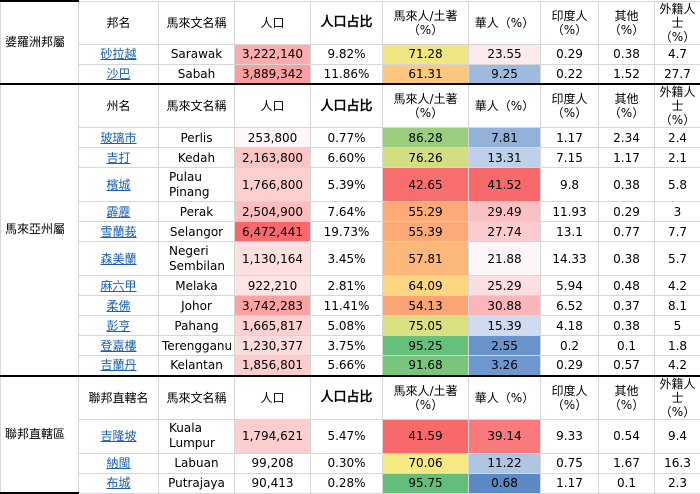  I want to click on population-cell: 1,130,164, so click(273, 259).